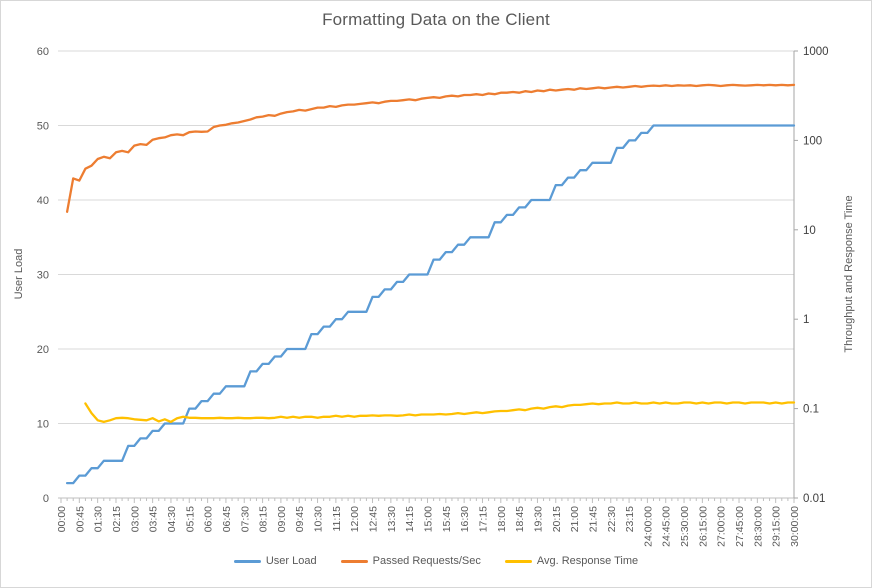  What do you see at coordinates (337, 519) in the screenshot?
I see `x-axis-tick-label: 11:15` at bounding box center [337, 519].